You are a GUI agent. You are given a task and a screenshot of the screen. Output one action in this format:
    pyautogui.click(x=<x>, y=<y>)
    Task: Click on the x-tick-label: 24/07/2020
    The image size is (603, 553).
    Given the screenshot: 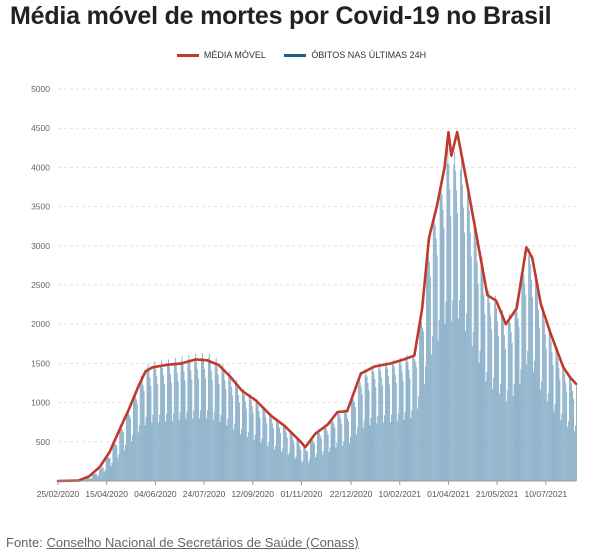 What is the action you would take?
    pyautogui.click(x=204, y=494)
    